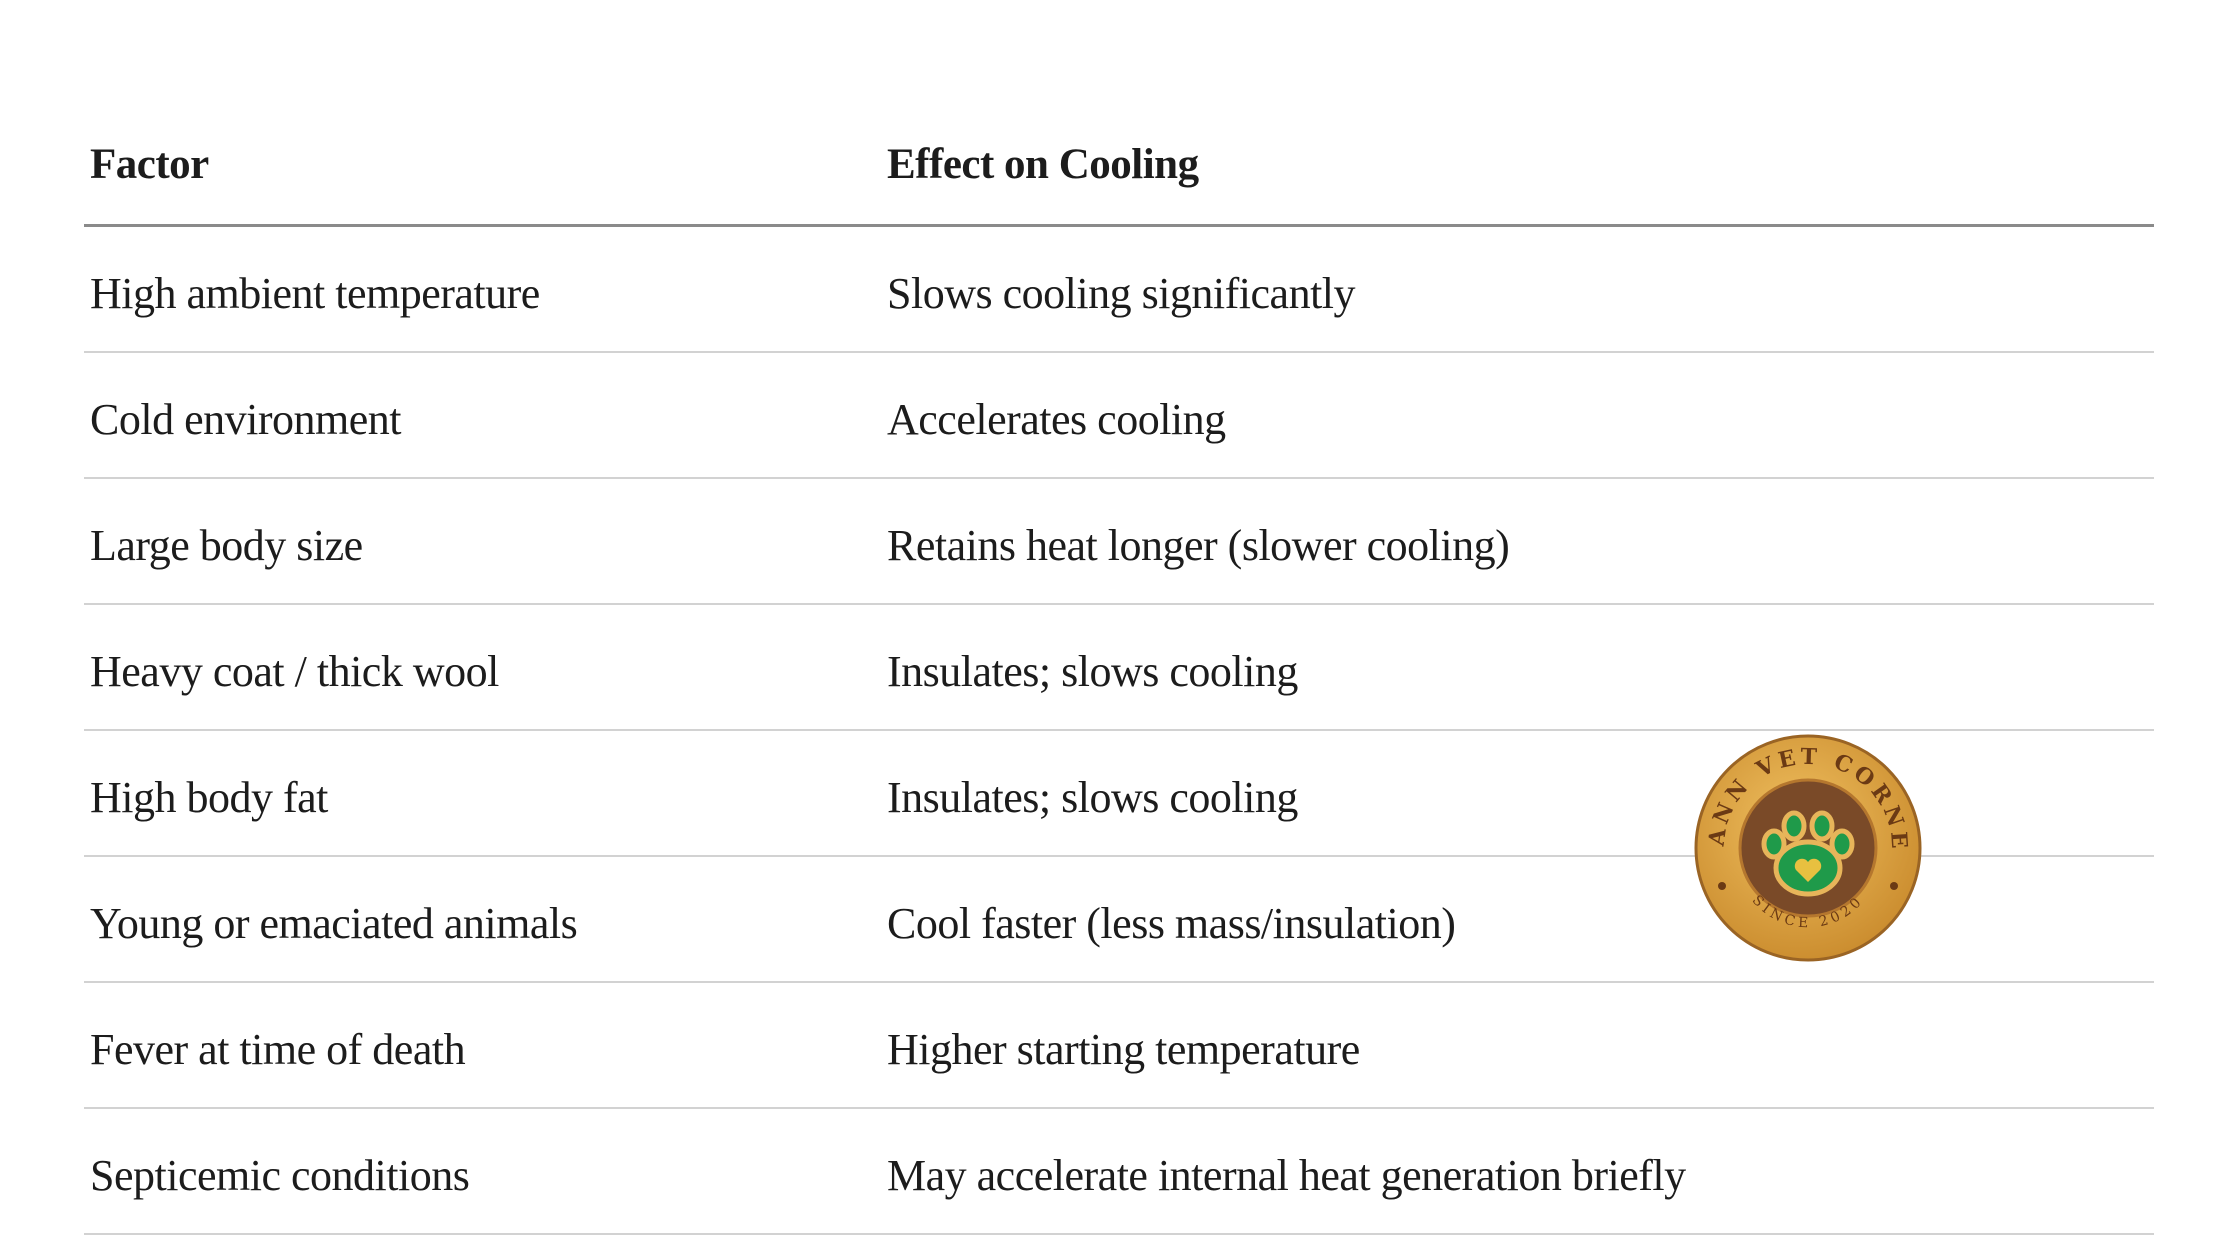 The width and height of the screenshot is (2240, 1260). Describe the element at coordinates (1123, 1049) in the screenshot. I see `effect-cell: Higher starting temperature` at that location.